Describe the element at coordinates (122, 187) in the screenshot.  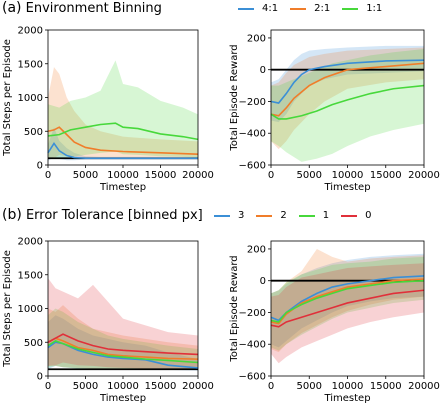
I see `chart1-xlabel: Timestep` at that location.